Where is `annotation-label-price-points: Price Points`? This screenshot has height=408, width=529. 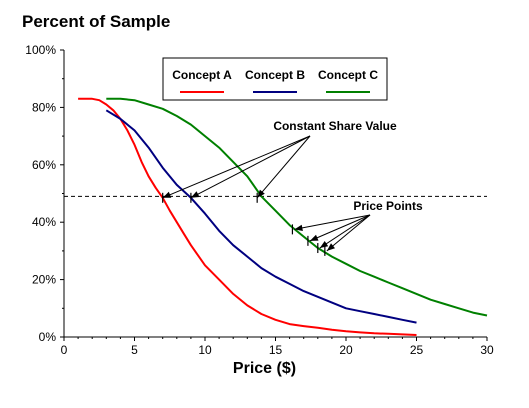
annotation-label-price-points: Price Points is located at coordinates (388, 206).